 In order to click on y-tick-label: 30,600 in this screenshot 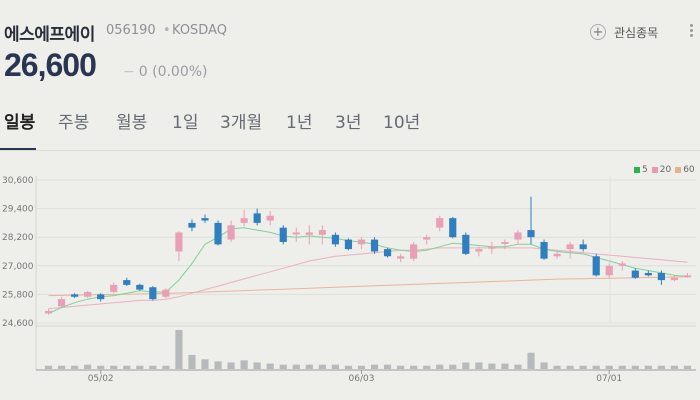, I will do `click(18, 181)`.